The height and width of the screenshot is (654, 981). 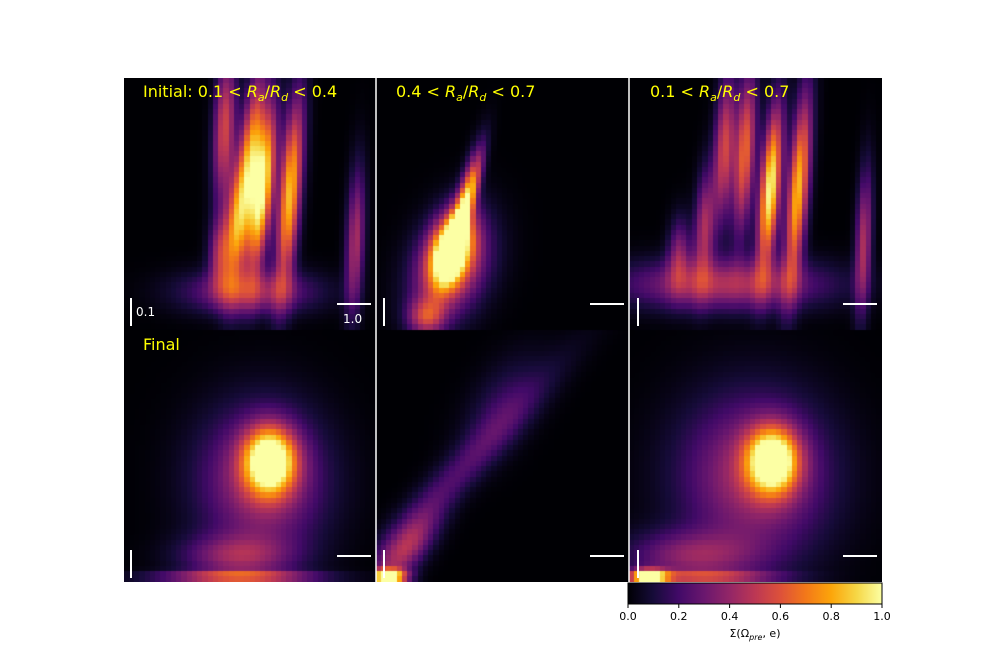 I want to click on colorbar-tick-label: 0.4, so click(x=730, y=616).